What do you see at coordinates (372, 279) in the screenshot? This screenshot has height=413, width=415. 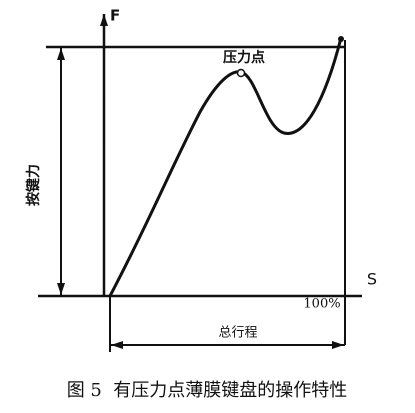 I see `stroke-axis-label: S` at bounding box center [372, 279].